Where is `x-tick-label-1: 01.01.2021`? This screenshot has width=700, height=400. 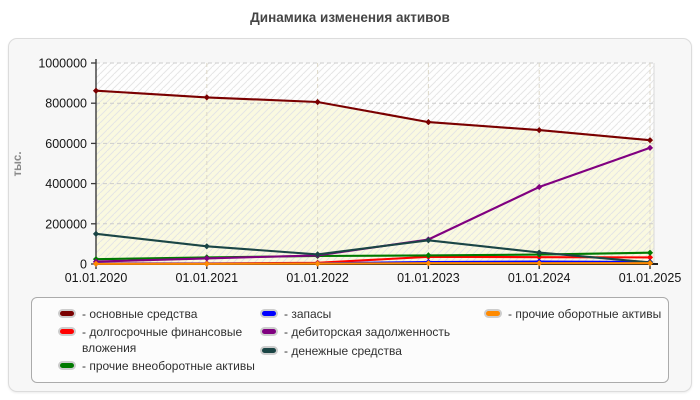
x-tick-label-1: 01.01.2021 is located at coordinates (207, 278).